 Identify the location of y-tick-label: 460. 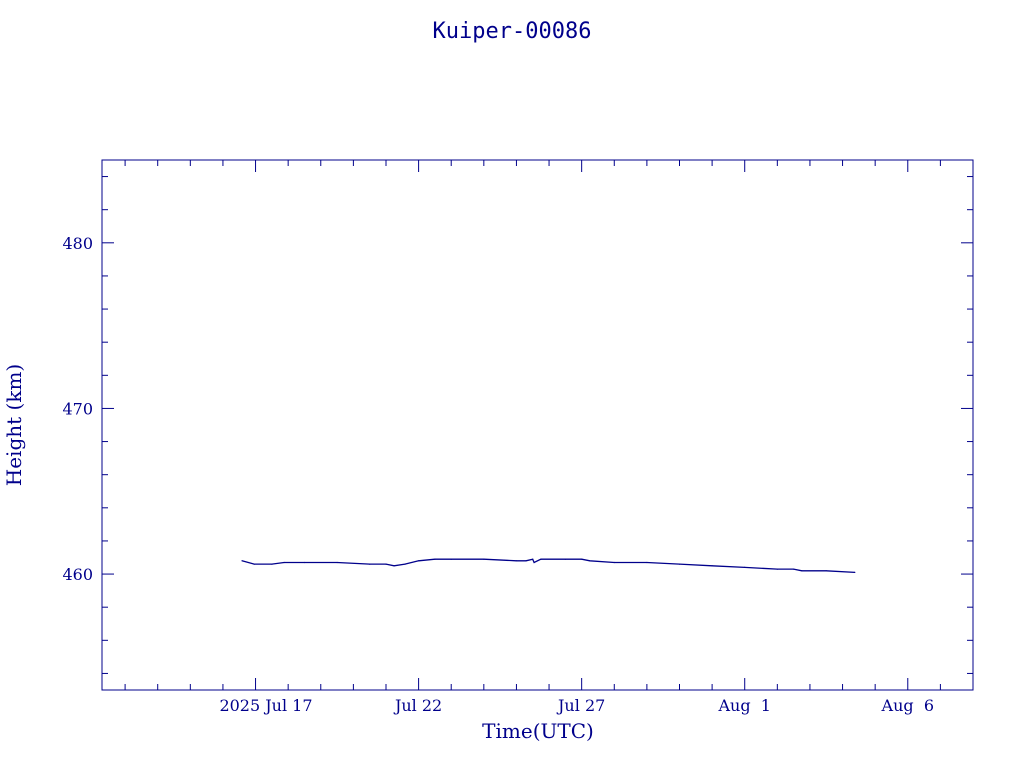
(77, 574).